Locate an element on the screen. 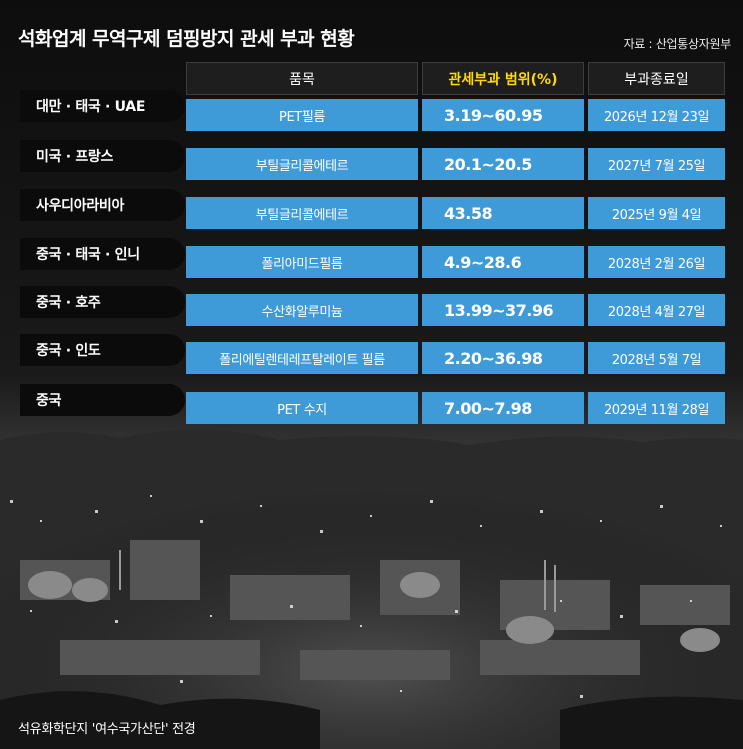  row-country: 미국 · 프랑스 is located at coordinates (102, 156).